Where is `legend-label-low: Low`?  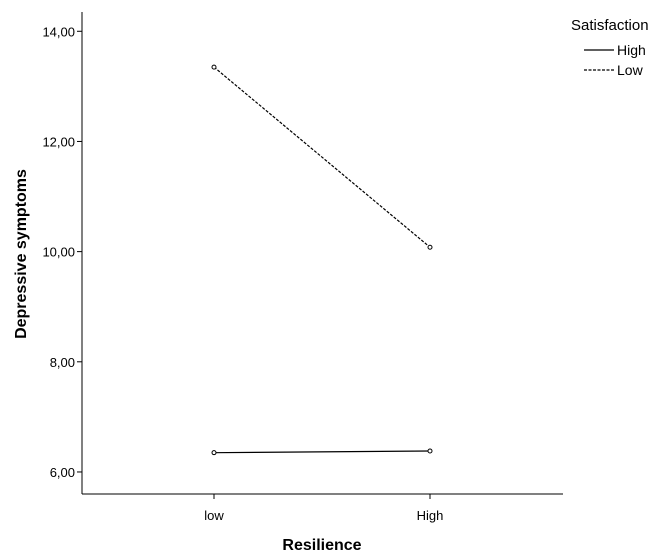 legend-label-low: Low is located at coordinates (630, 70).